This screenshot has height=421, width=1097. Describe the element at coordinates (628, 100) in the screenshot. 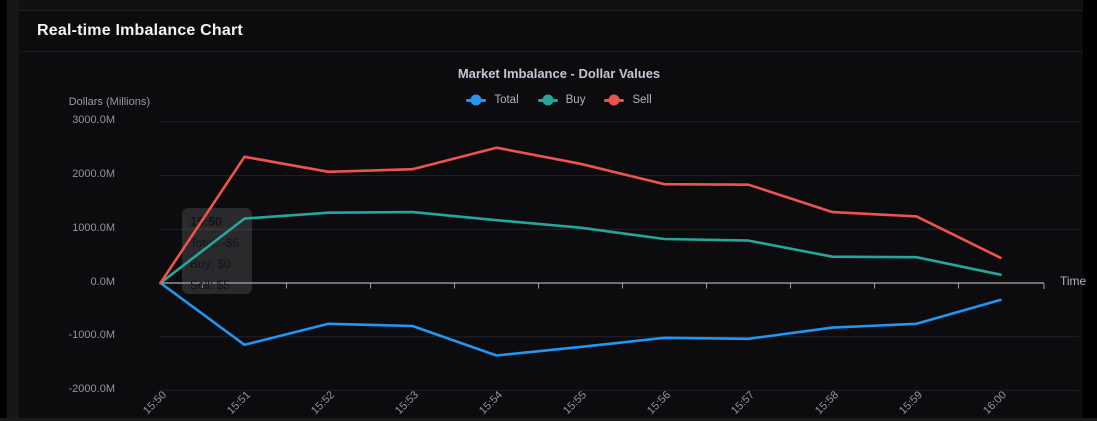

I see `legend-item-sell: Sell` at that location.